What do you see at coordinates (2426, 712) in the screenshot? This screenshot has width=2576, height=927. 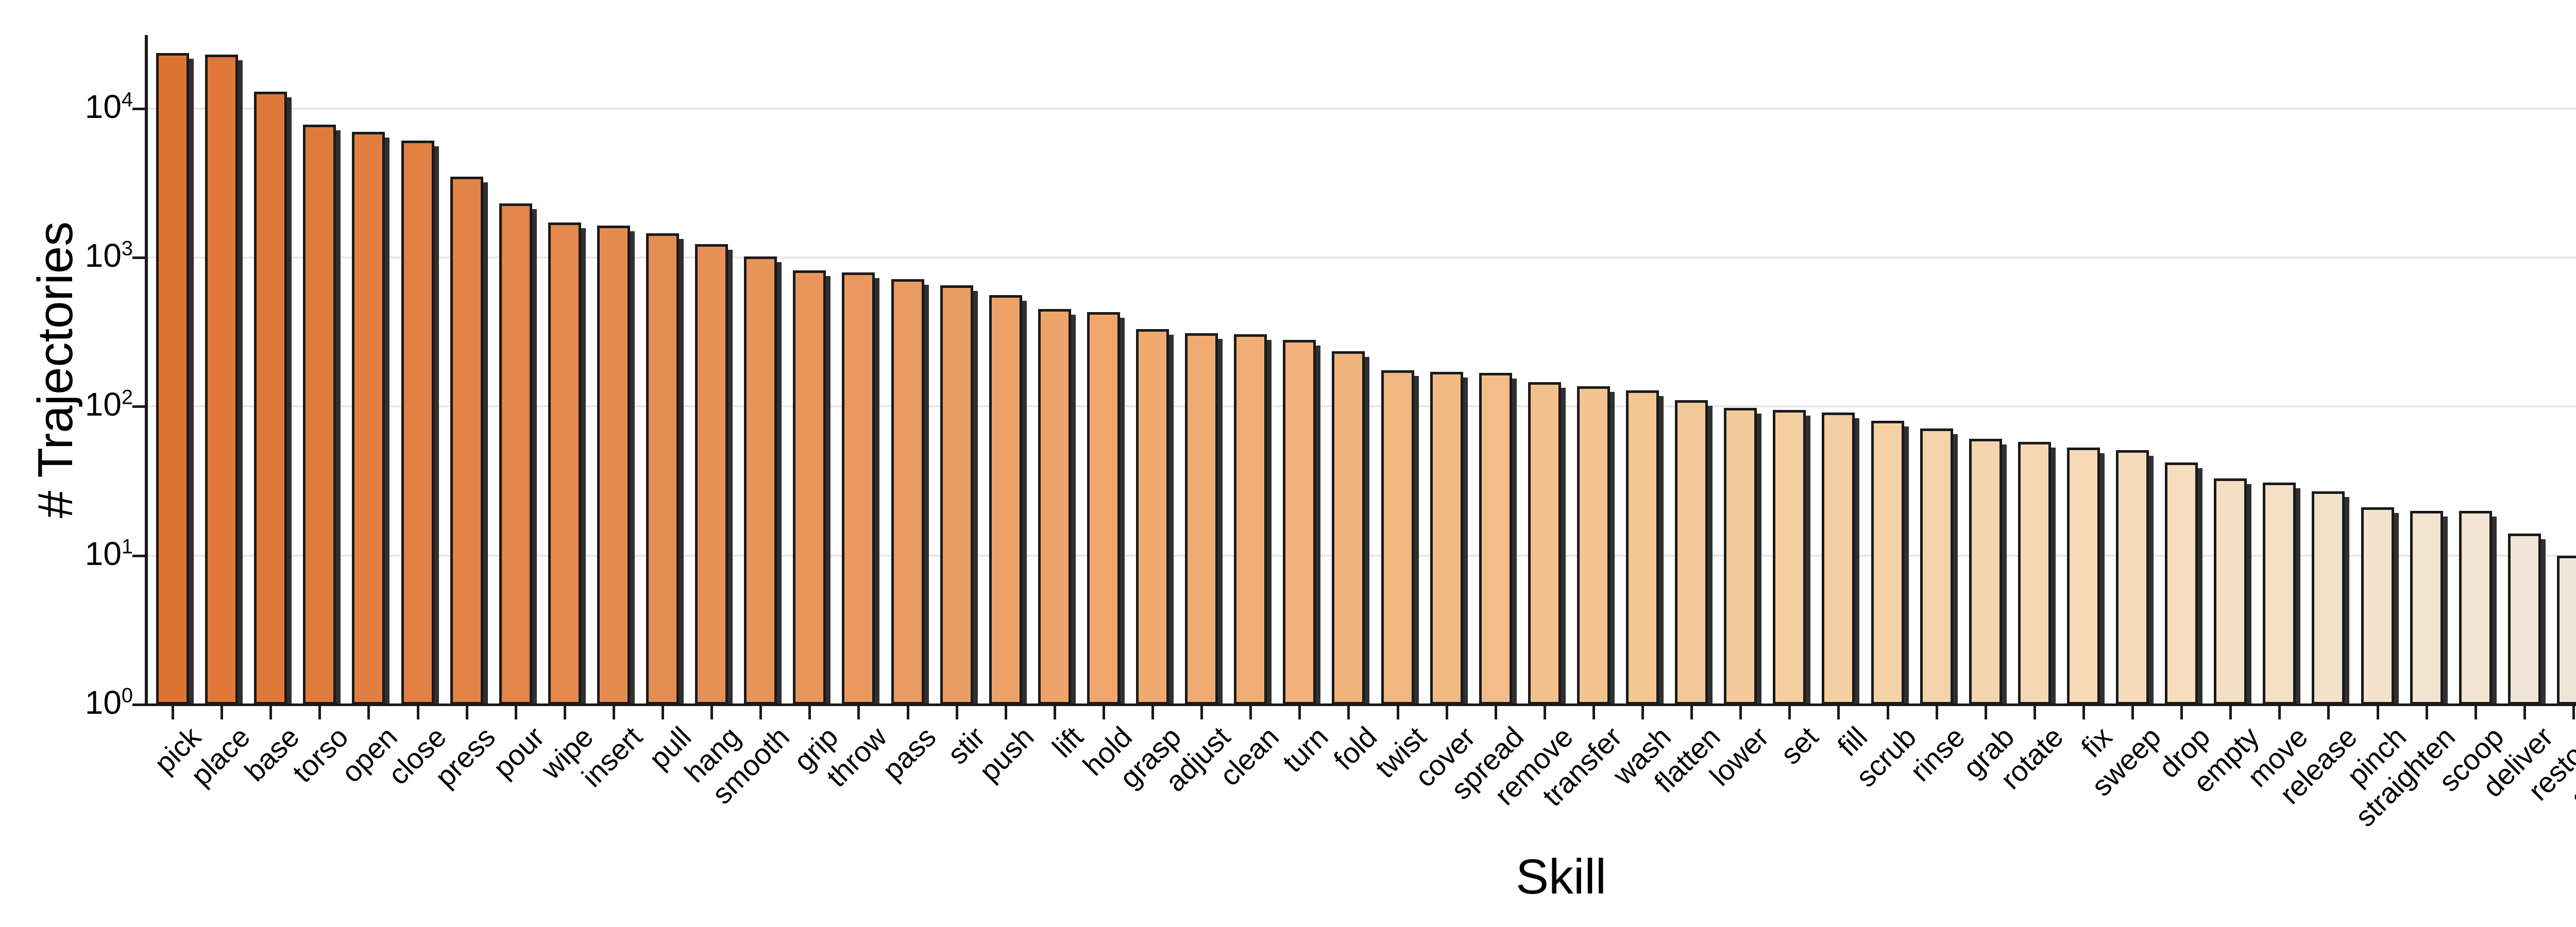 I see `x-tick-straighten` at bounding box center [2426, 712].